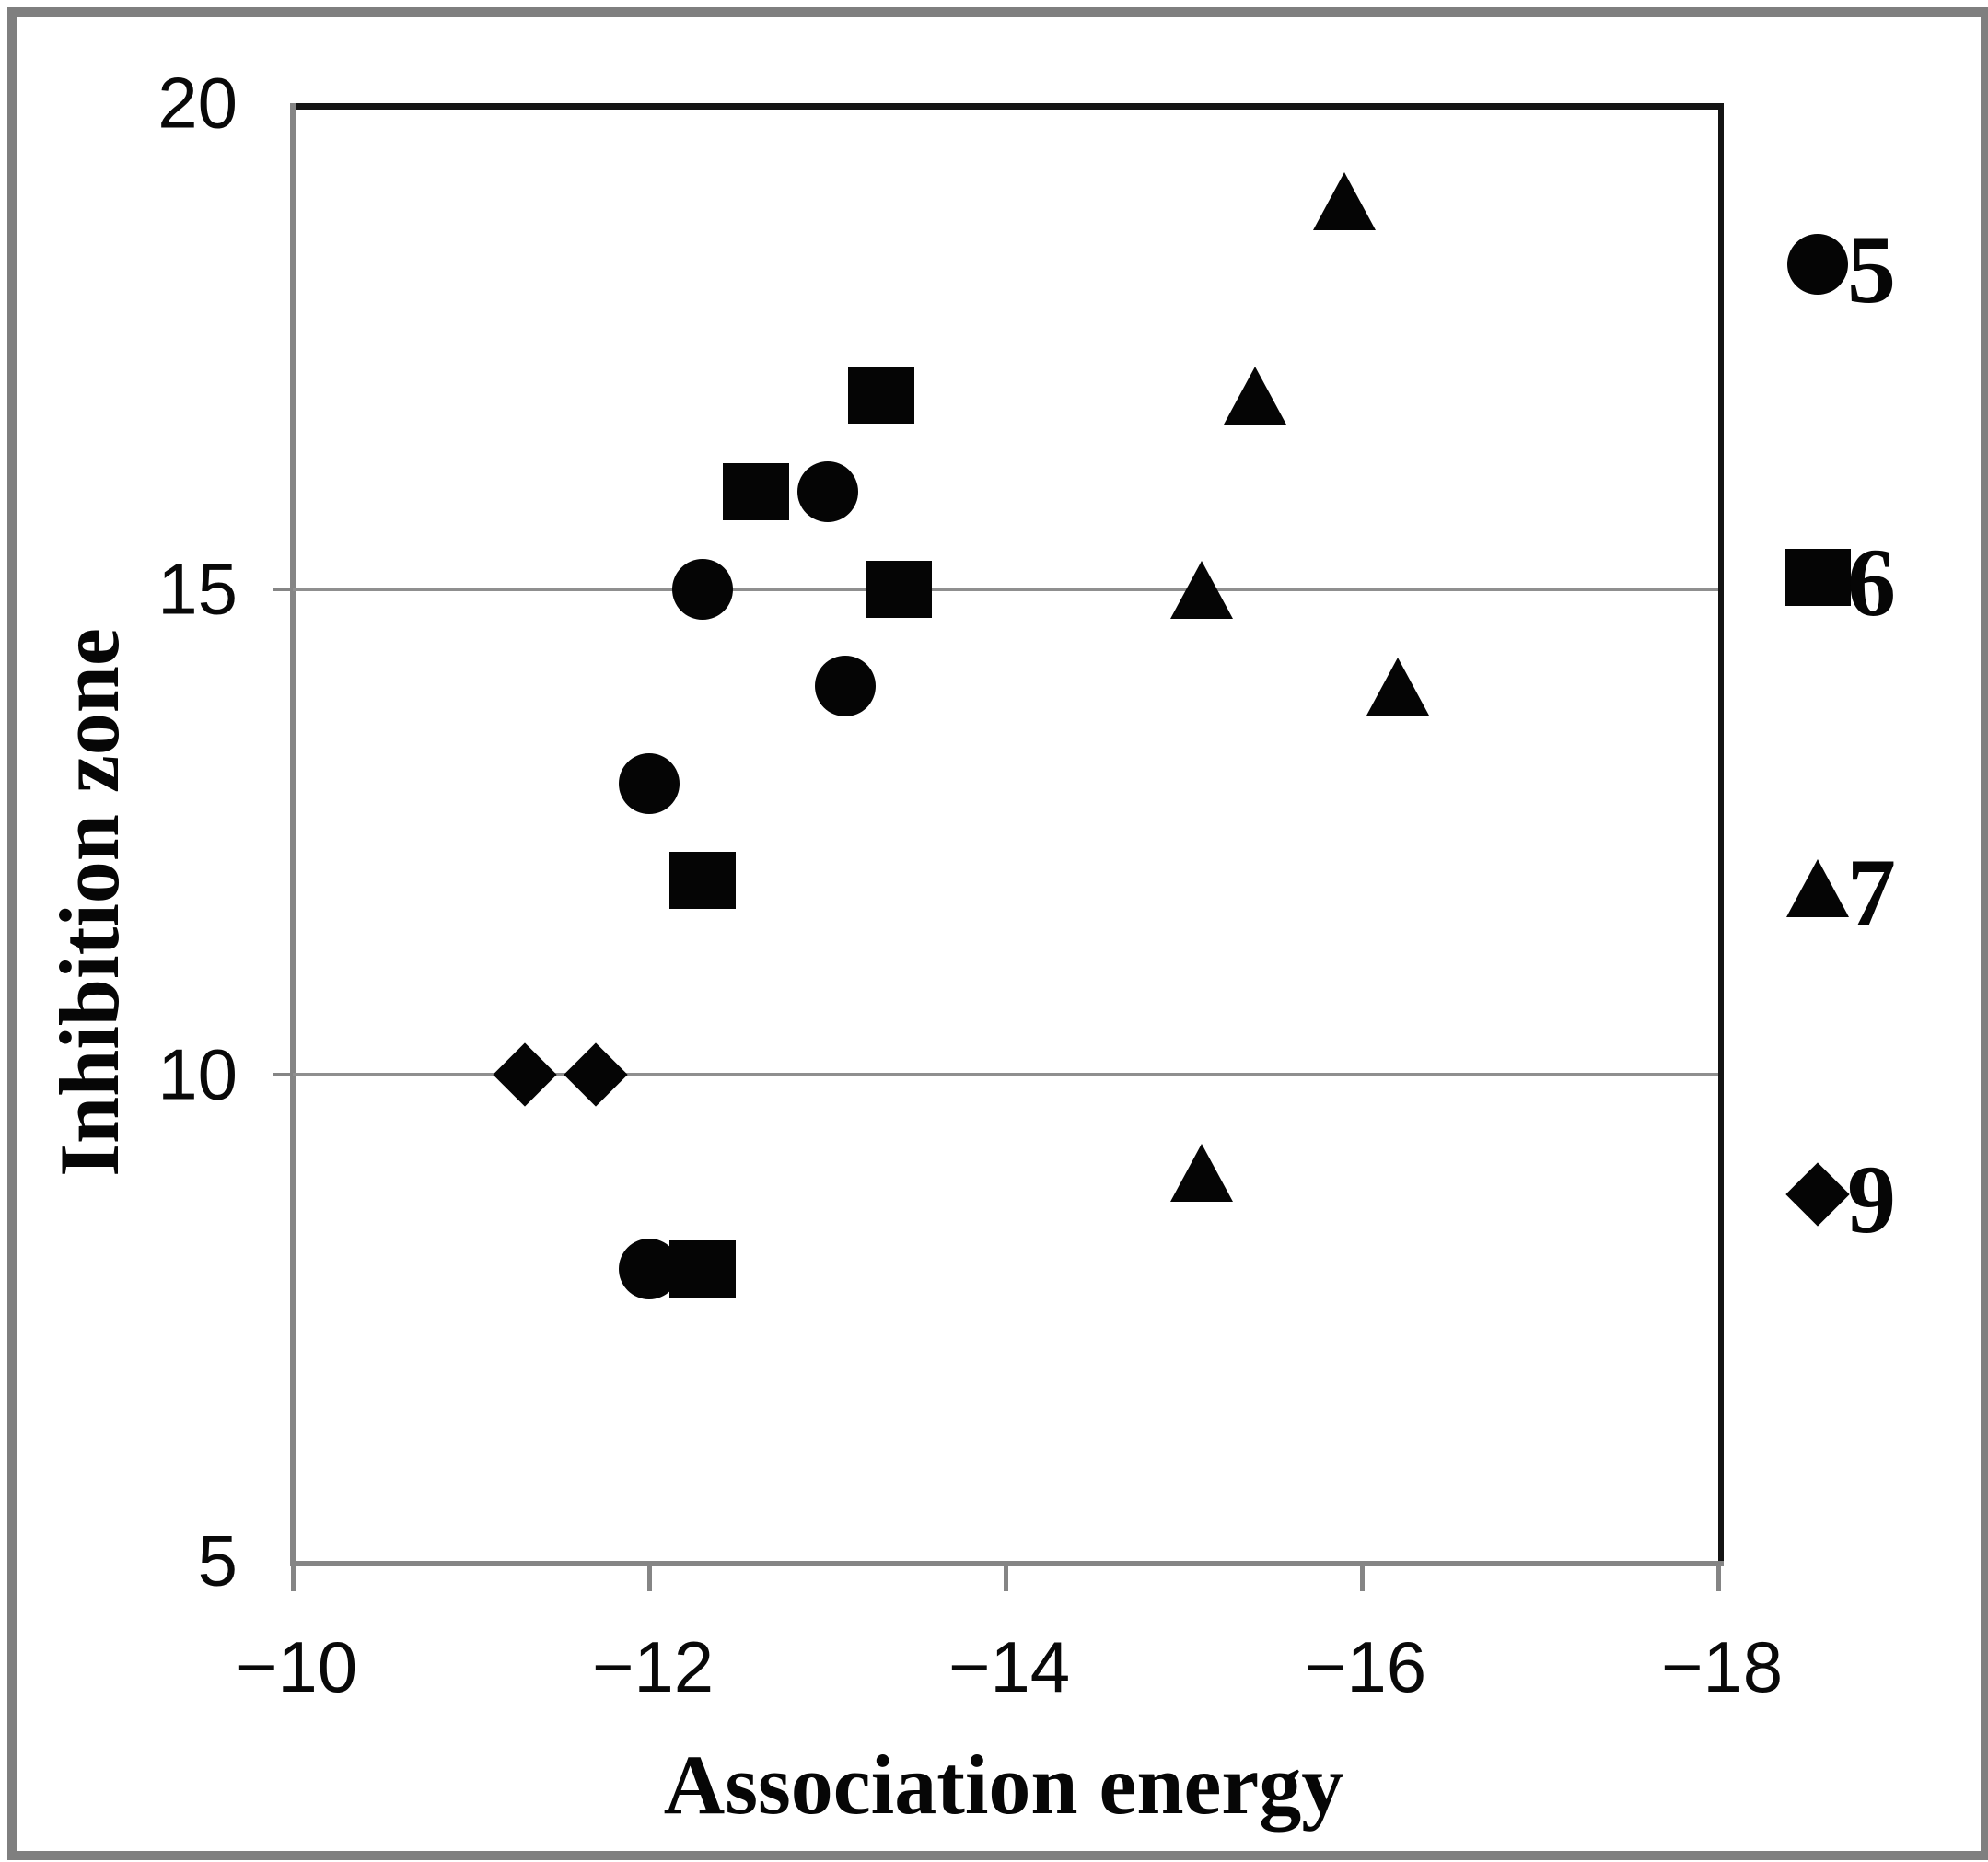 The height and width of the screenshot is (1862, 1988). I want to click on plot-frame-top, so click(1008, 106).